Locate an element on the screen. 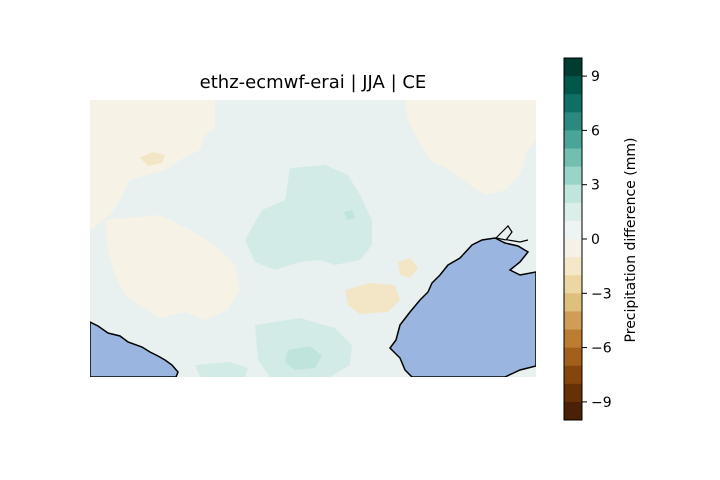 The image size is (720, 480). wet-region-southwest is located at coordinates (221, 369).